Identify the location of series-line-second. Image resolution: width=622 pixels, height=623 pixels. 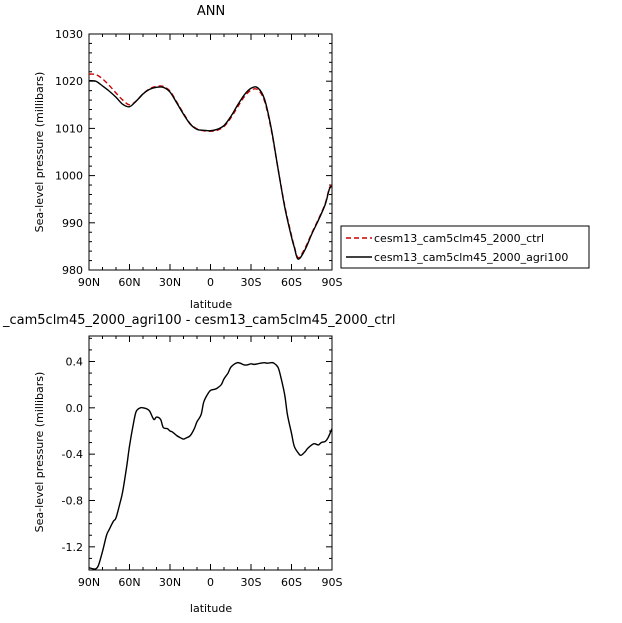
(210, 169).